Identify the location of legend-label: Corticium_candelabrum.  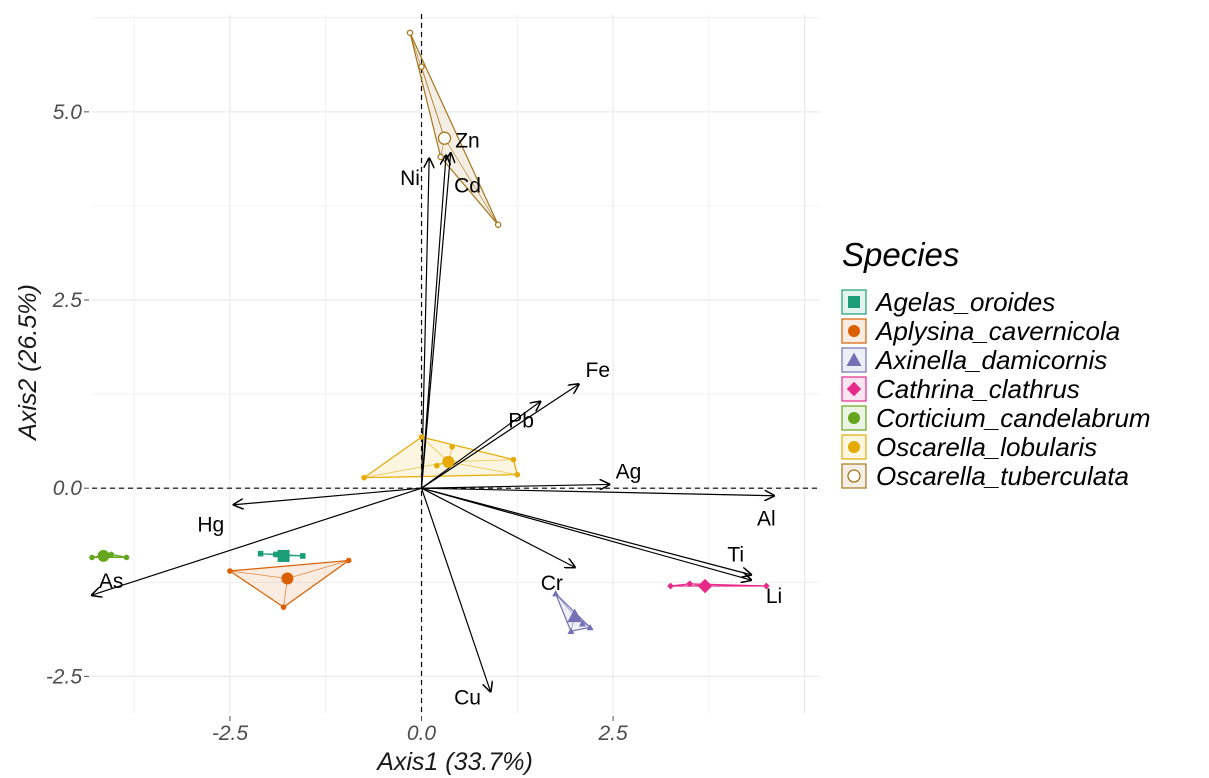
(1013, 418).